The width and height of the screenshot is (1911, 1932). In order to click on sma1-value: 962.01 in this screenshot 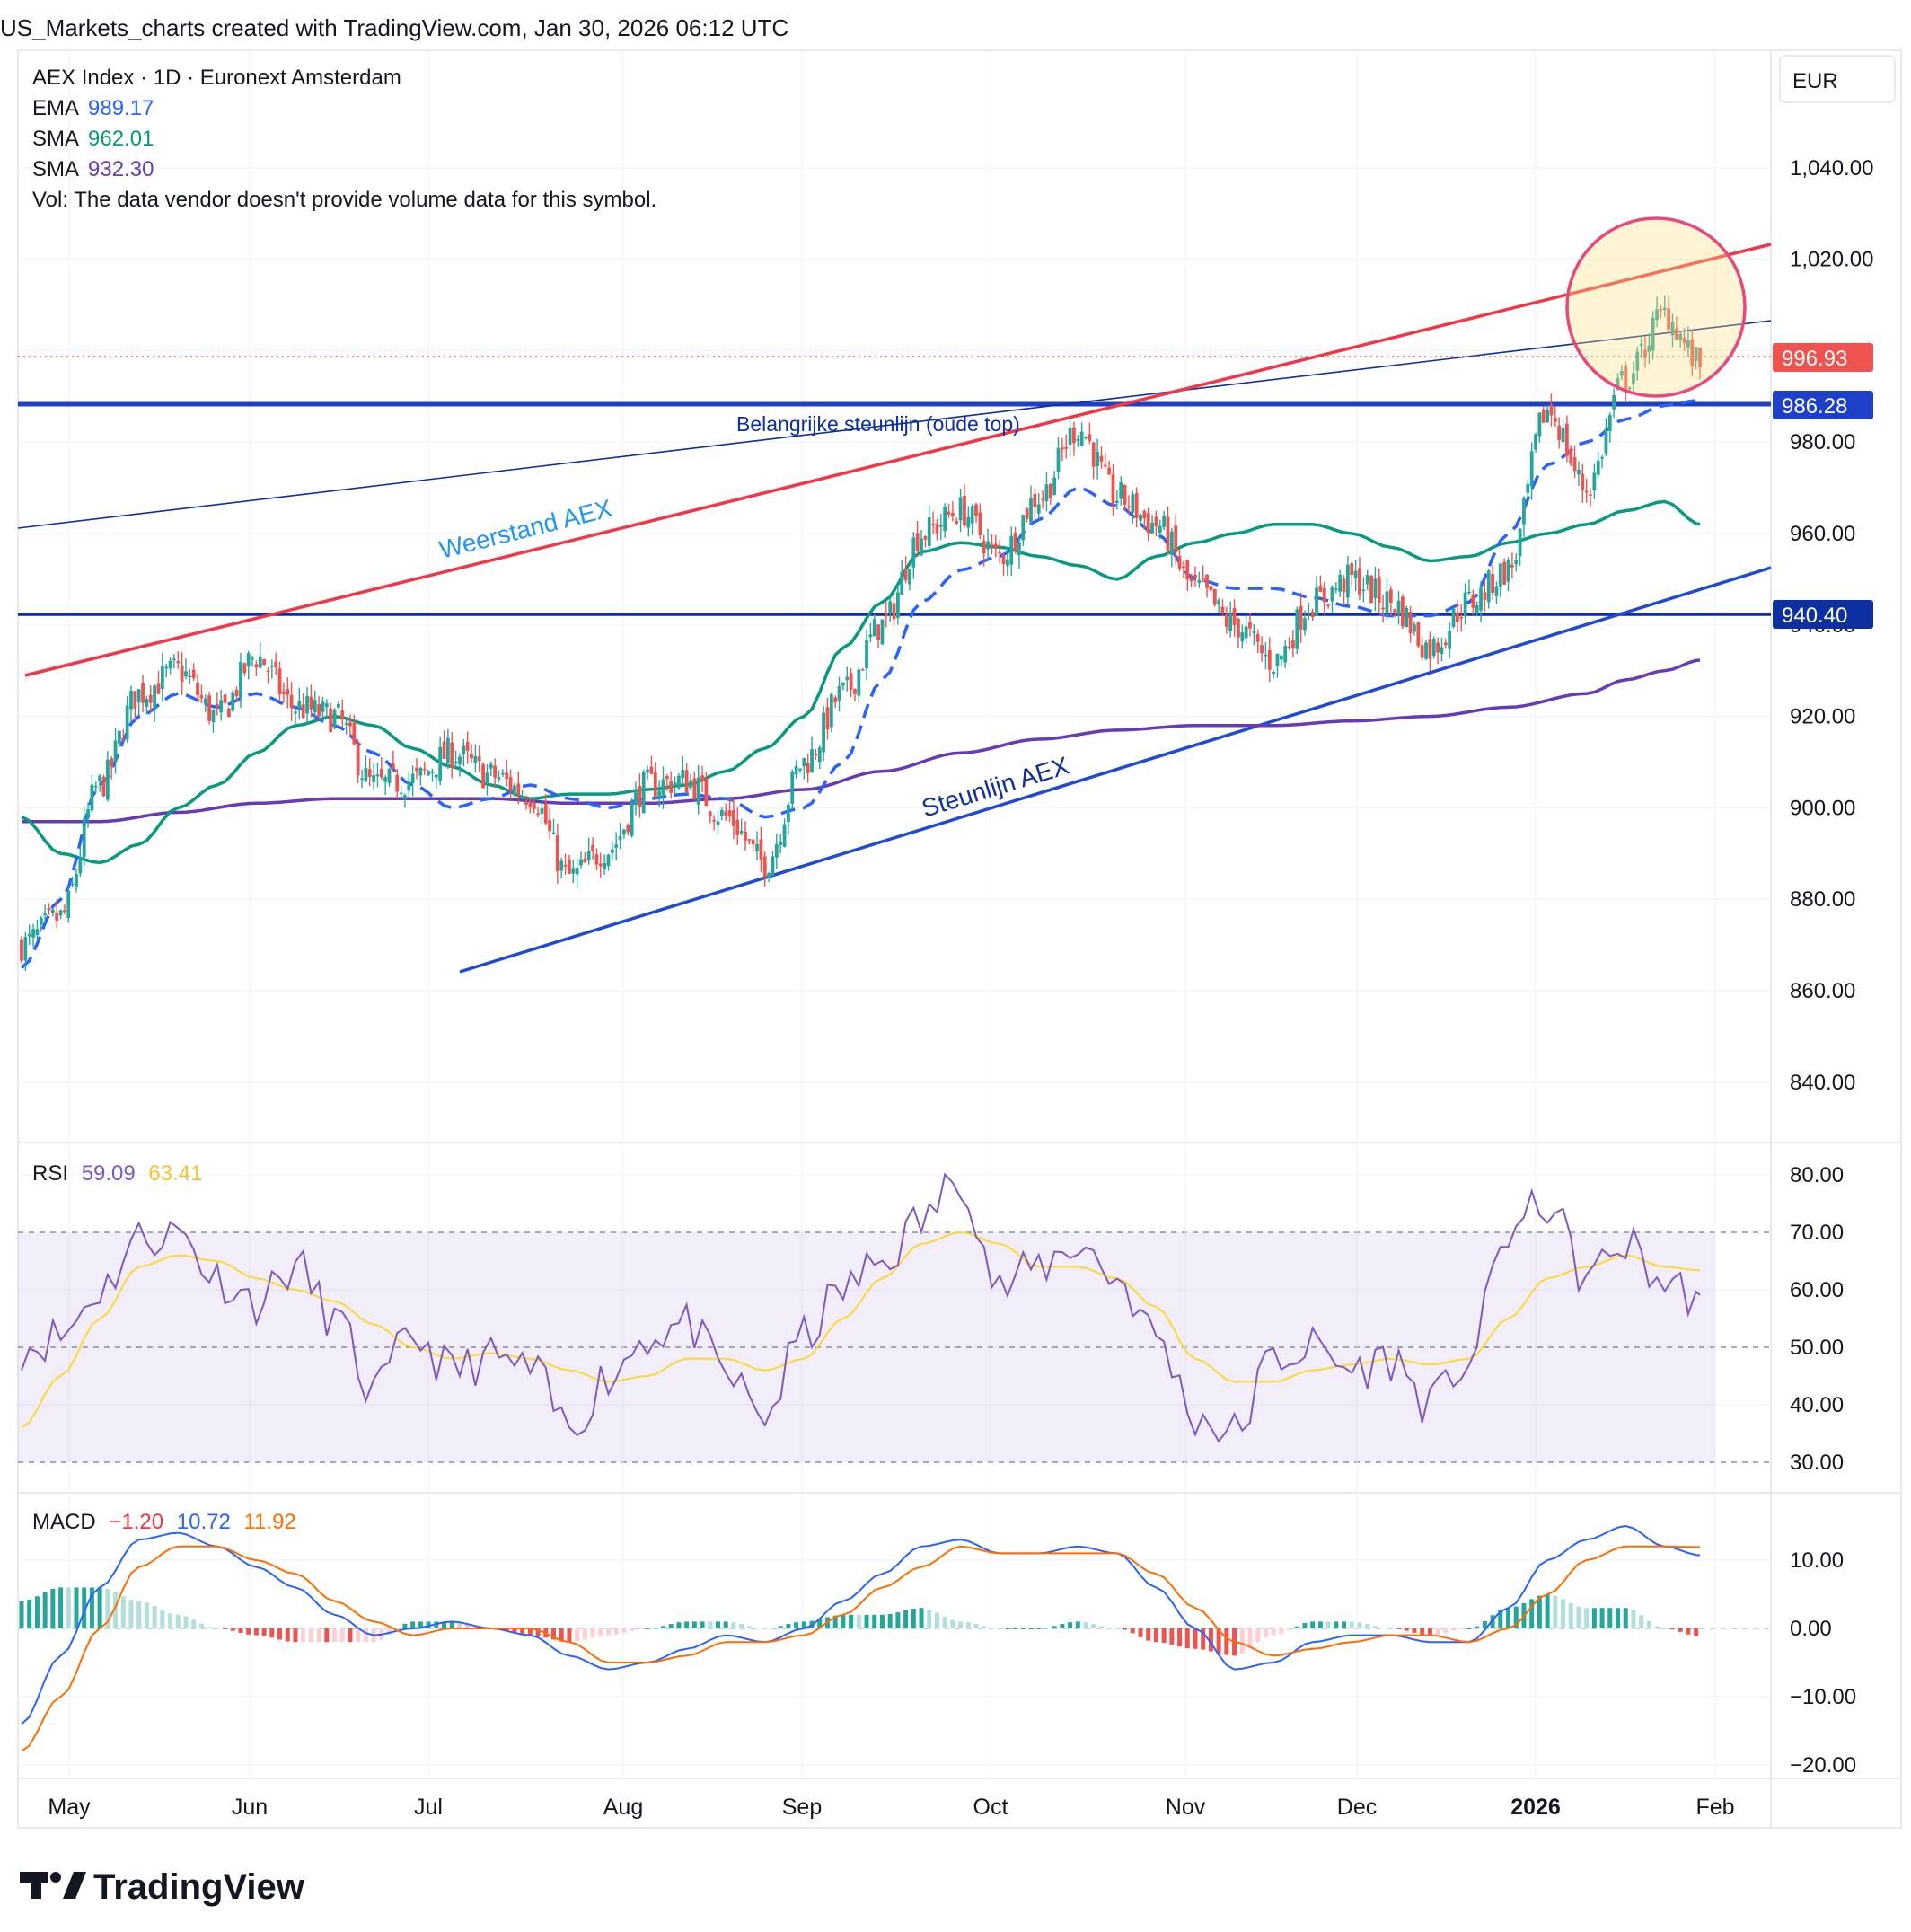, I will do `click(121, 139)`.